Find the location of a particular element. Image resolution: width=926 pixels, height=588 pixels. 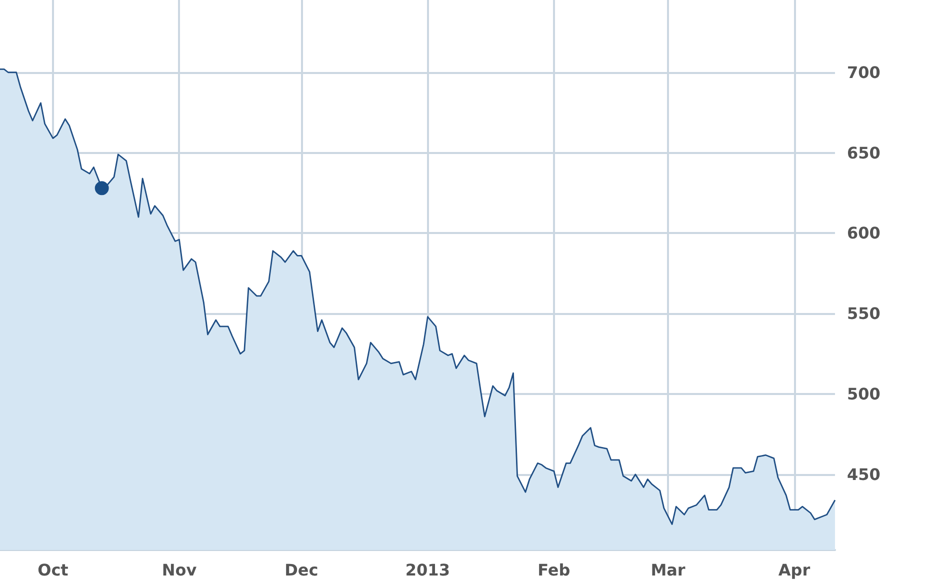

y-tick-label: 600 is located at coordinates (863, 233).